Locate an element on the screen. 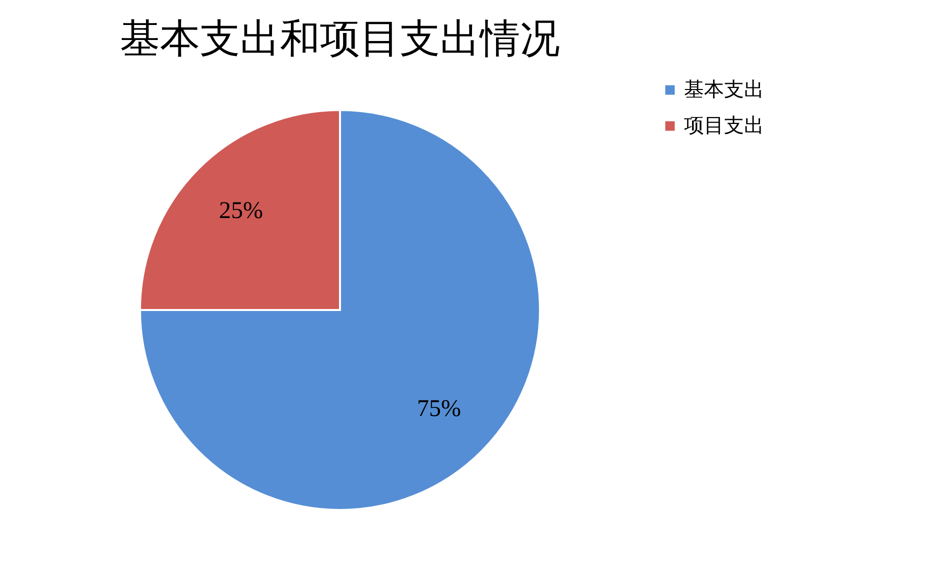 The height and width of the screenshot is (587, 932). chart-title: 基本支出和项目支出情况 is located at coordinates (340, 38).